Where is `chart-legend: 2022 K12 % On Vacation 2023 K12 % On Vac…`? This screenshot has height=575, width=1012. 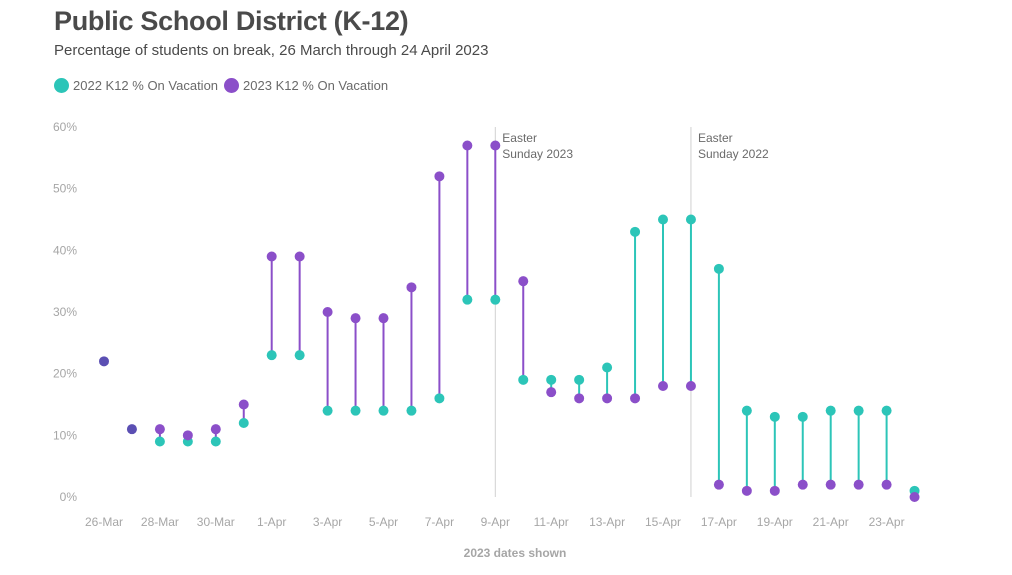
chart-legend: 2022 K12 % On Vacation 2023 K12 % On Vac… is located at coordinates (224, 85).